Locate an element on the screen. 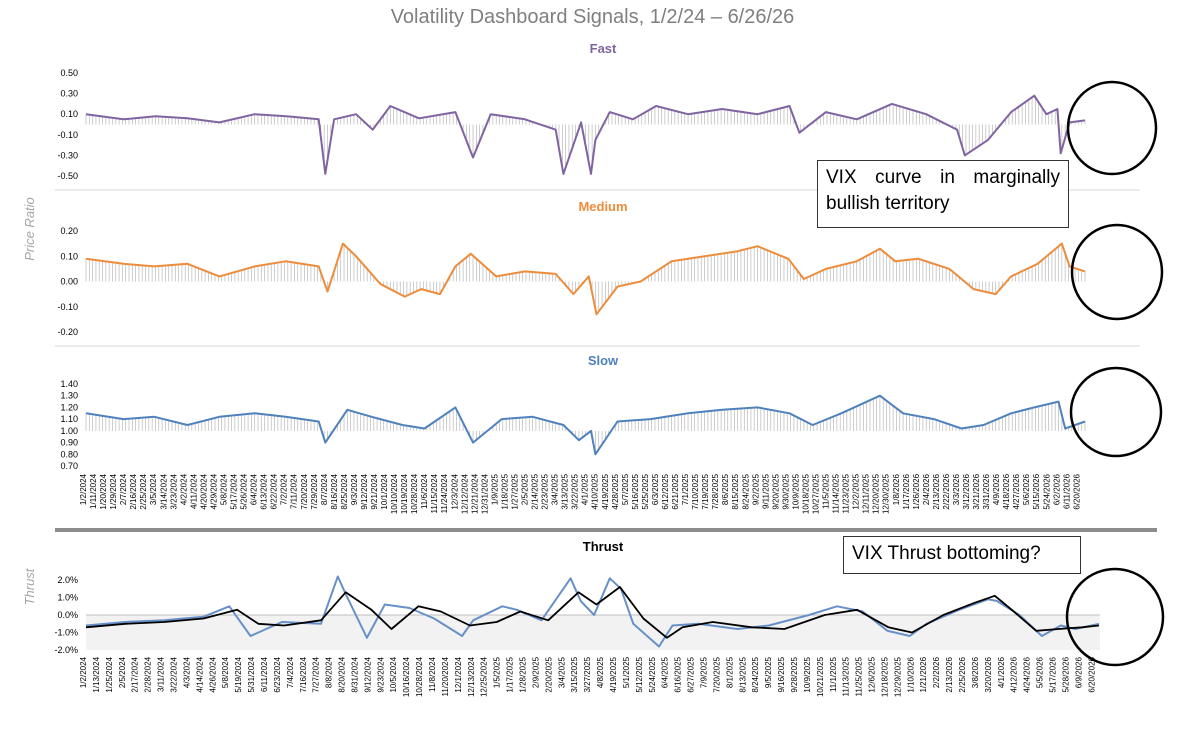 The width and height of the screenshot is (1185, 730). x-tick-label: 1/17/2026 is located at coordinates (906, 491).